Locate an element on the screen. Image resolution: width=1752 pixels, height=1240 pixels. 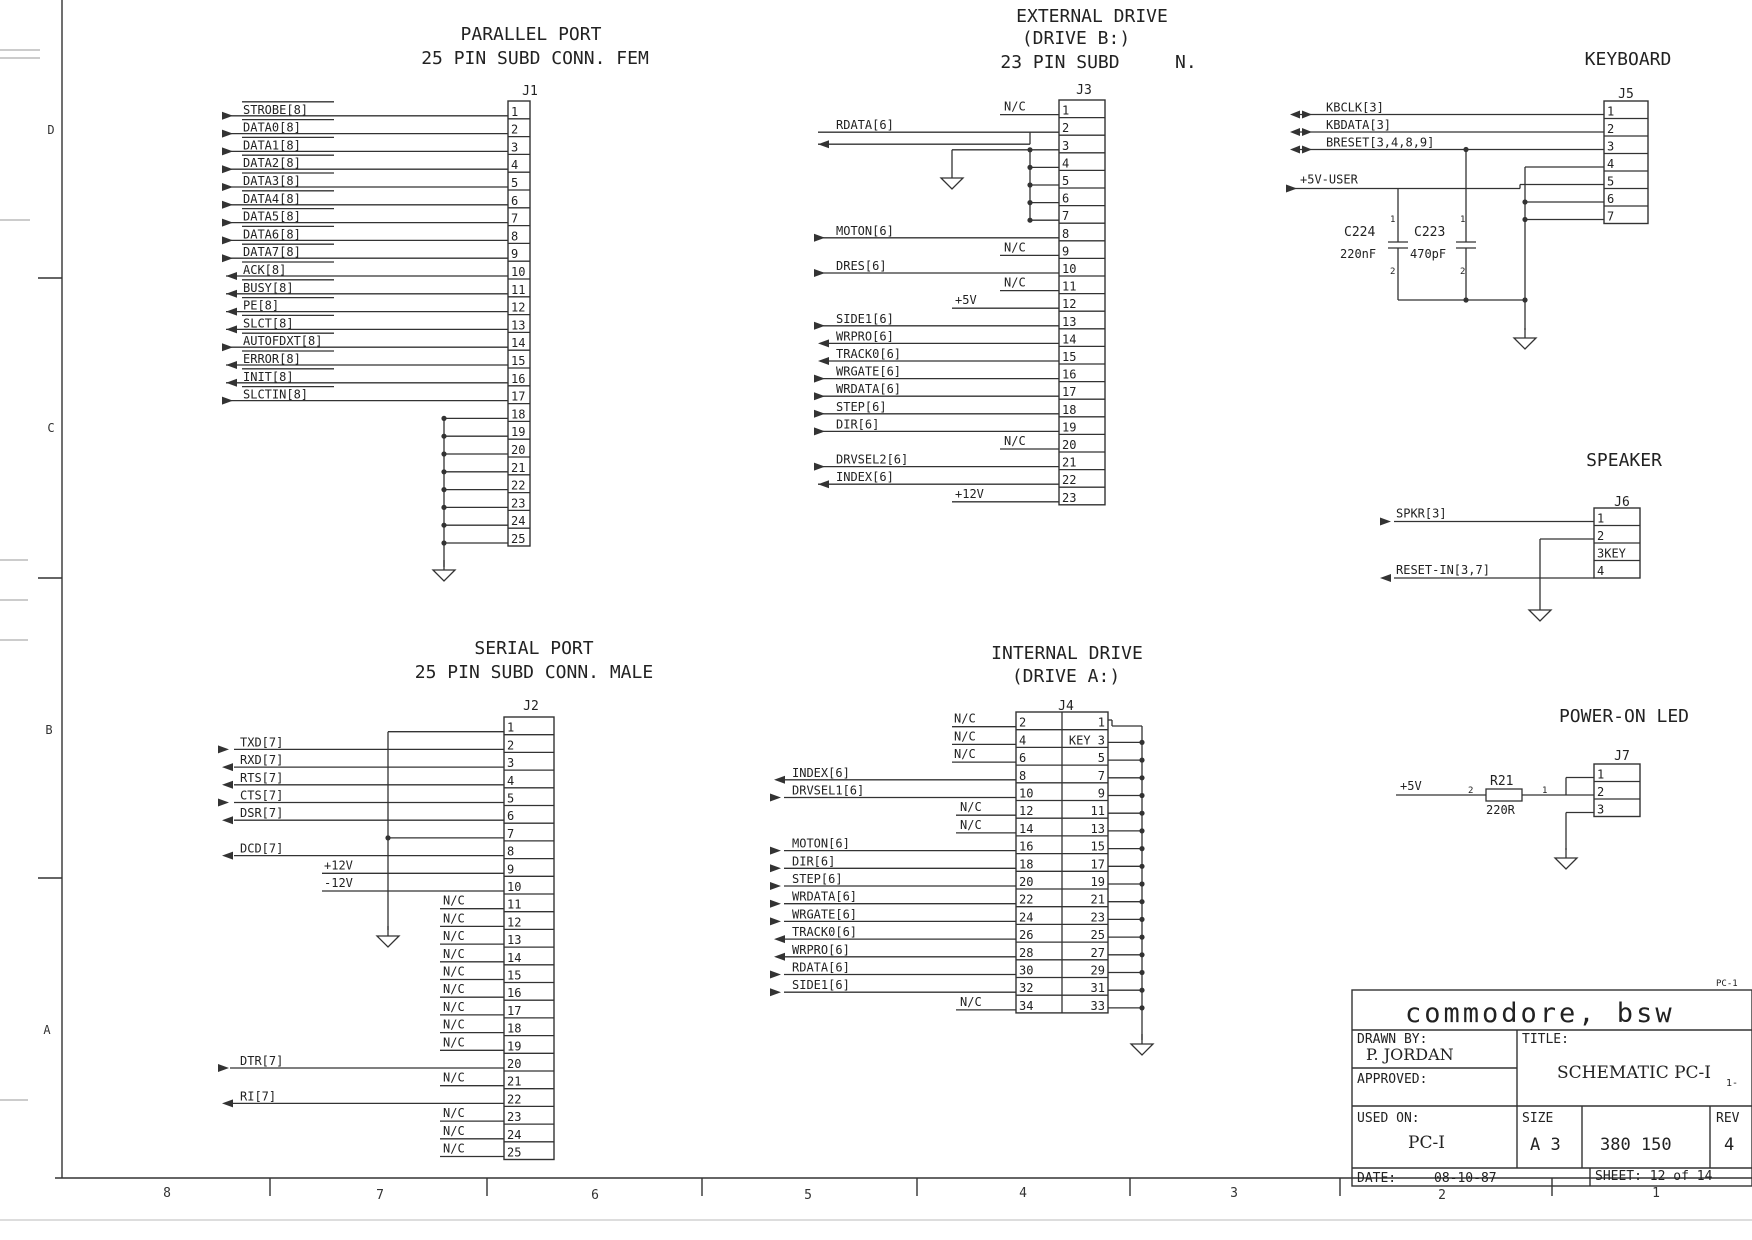
external-signal-label: TRACK0[6] is located at coordinates (868, 354).